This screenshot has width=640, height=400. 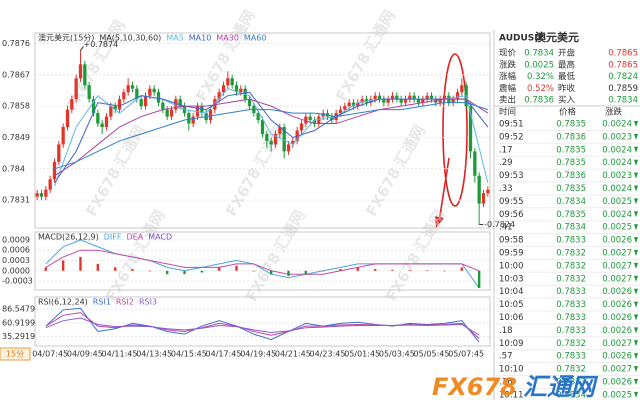 I want to click on x-tick-label: 04/13:45, so click(x=154, y=354).